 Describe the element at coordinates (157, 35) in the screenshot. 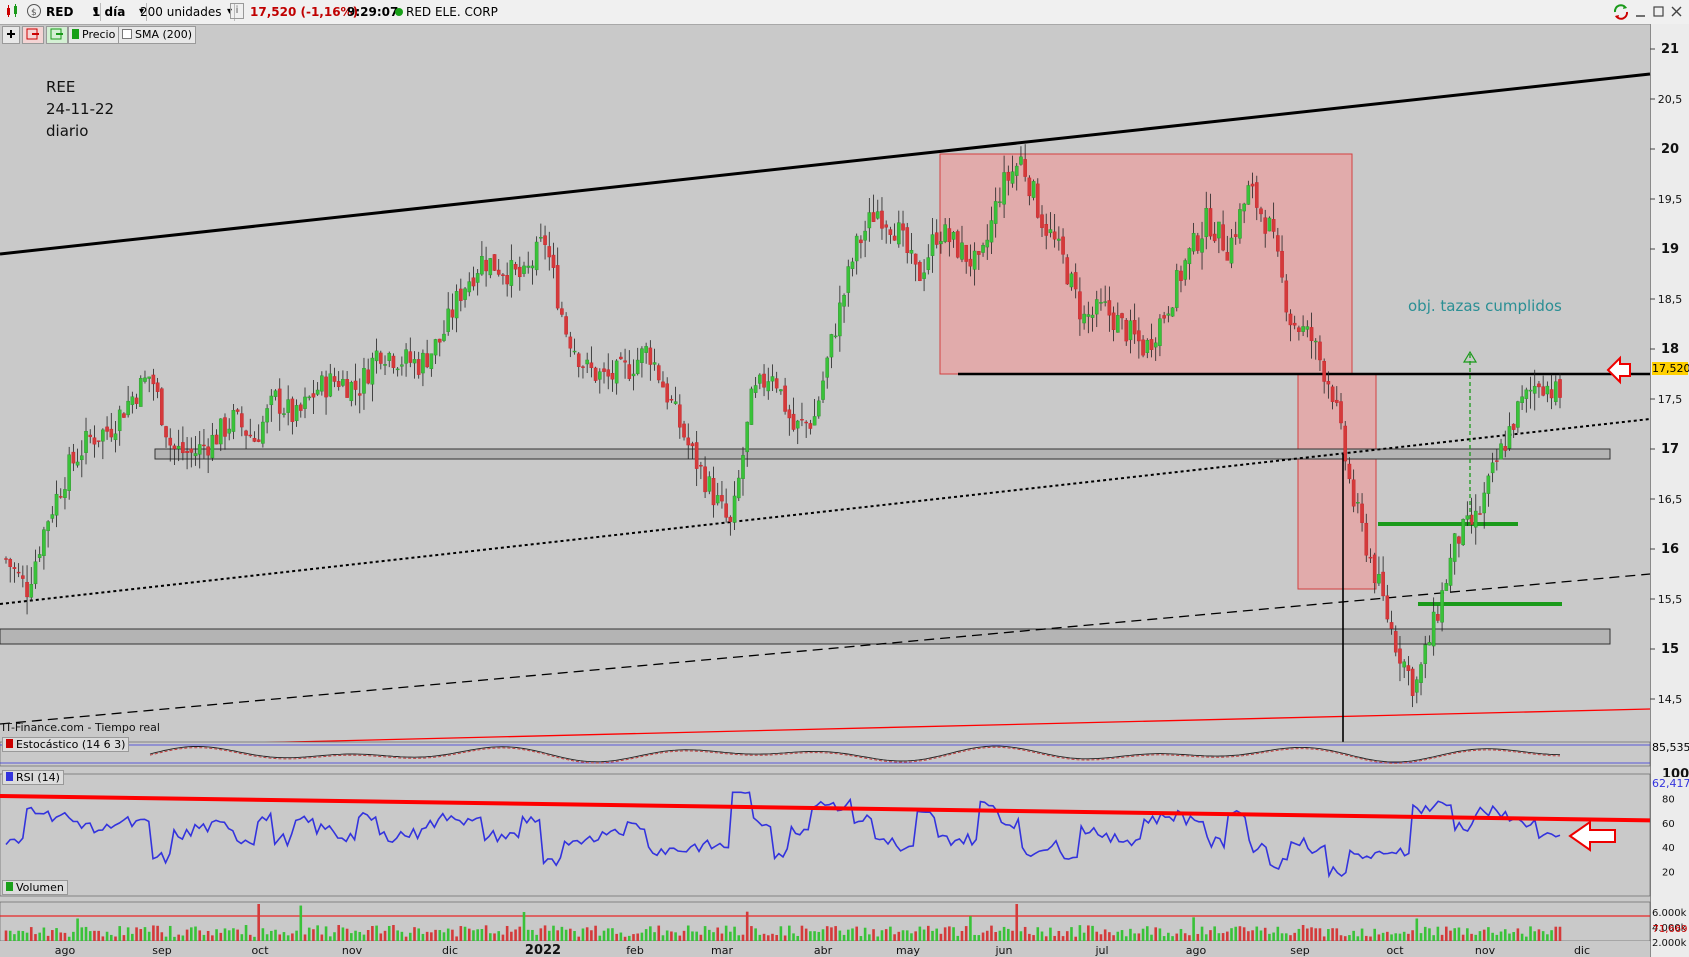

I see `sma-toggle: SMA (200)` at that location.